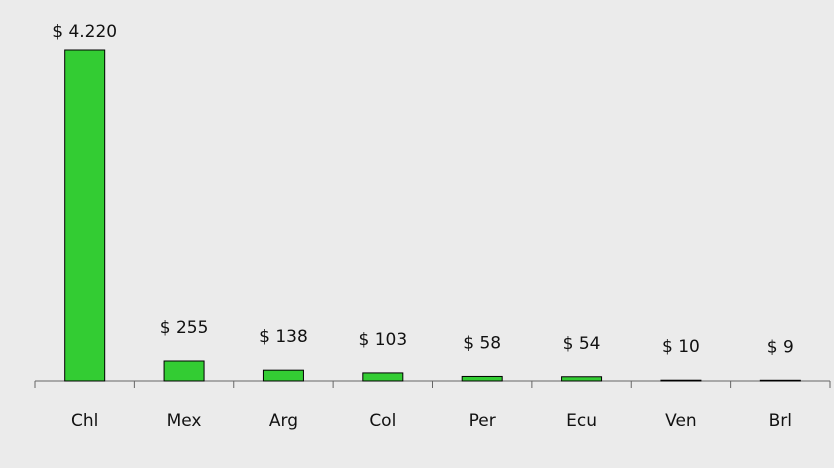 The height and width of the screenshot is (468, 834). Describe the element at coordinates (84, 421) in the screenshot. I see `x-tick-label: Chl` at that location.